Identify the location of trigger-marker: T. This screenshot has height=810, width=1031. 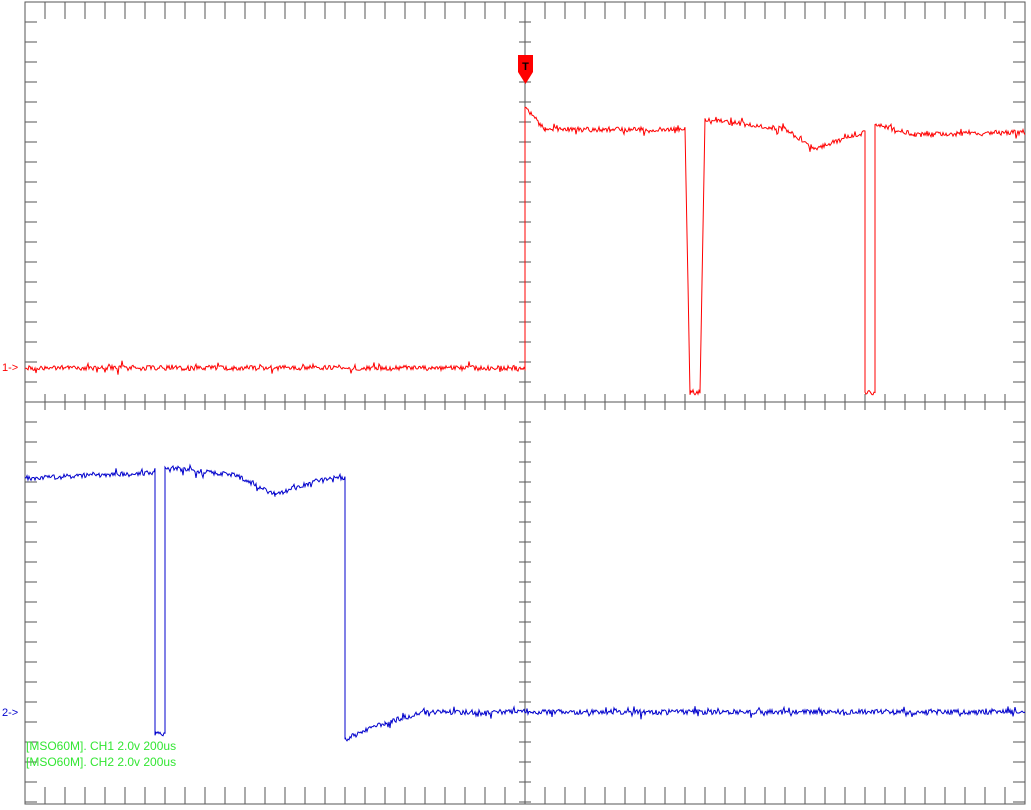
(525, 69).